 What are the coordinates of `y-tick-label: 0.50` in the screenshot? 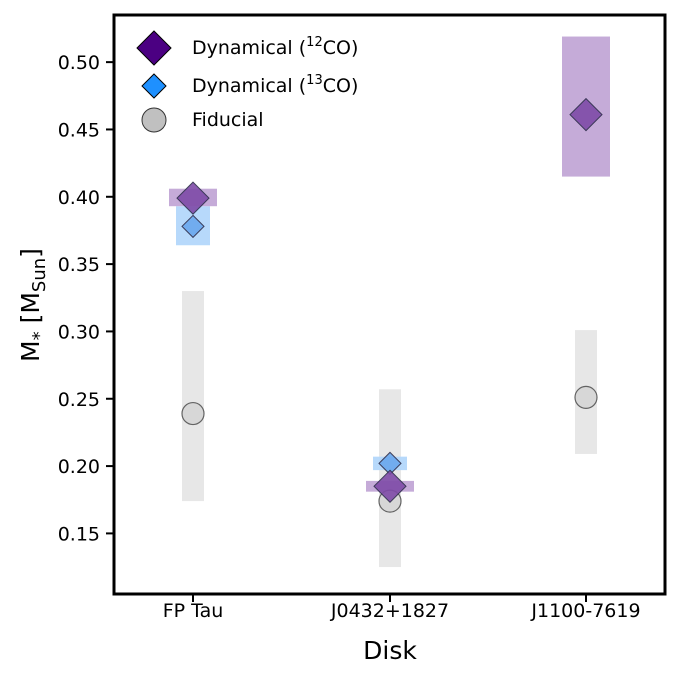 It's located at (79, 63).